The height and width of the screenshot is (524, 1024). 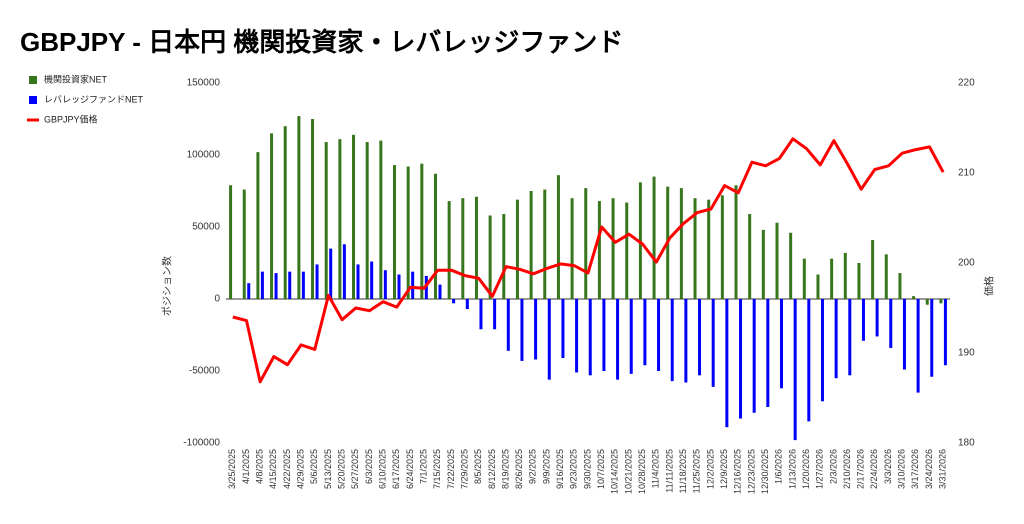 What do you see at coordinates (287, 469) in the screenshot?
I see `x-tick-label: 4/22/2025` at bounding box center [287, 469].